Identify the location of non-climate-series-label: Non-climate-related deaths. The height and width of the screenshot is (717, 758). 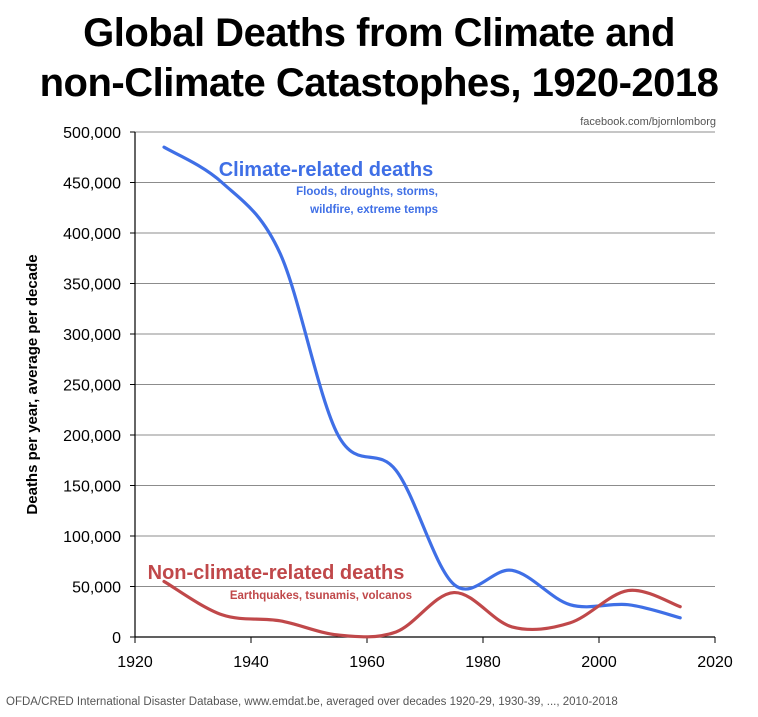
(276, 573).